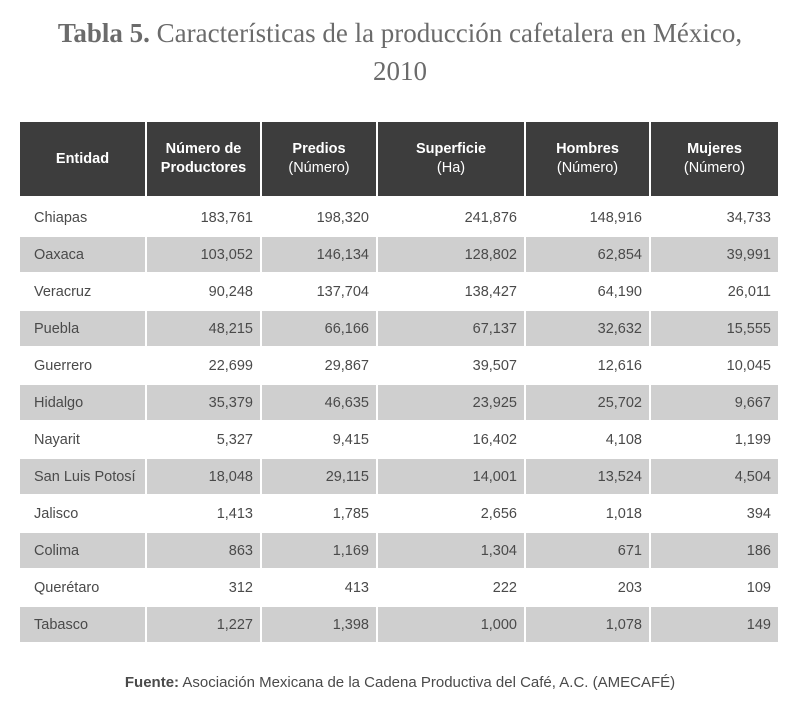  What do you see at coordinates (588, 364) in the screenshot?
I see `table-cell: 12,616` at bounding box center [588, 364].